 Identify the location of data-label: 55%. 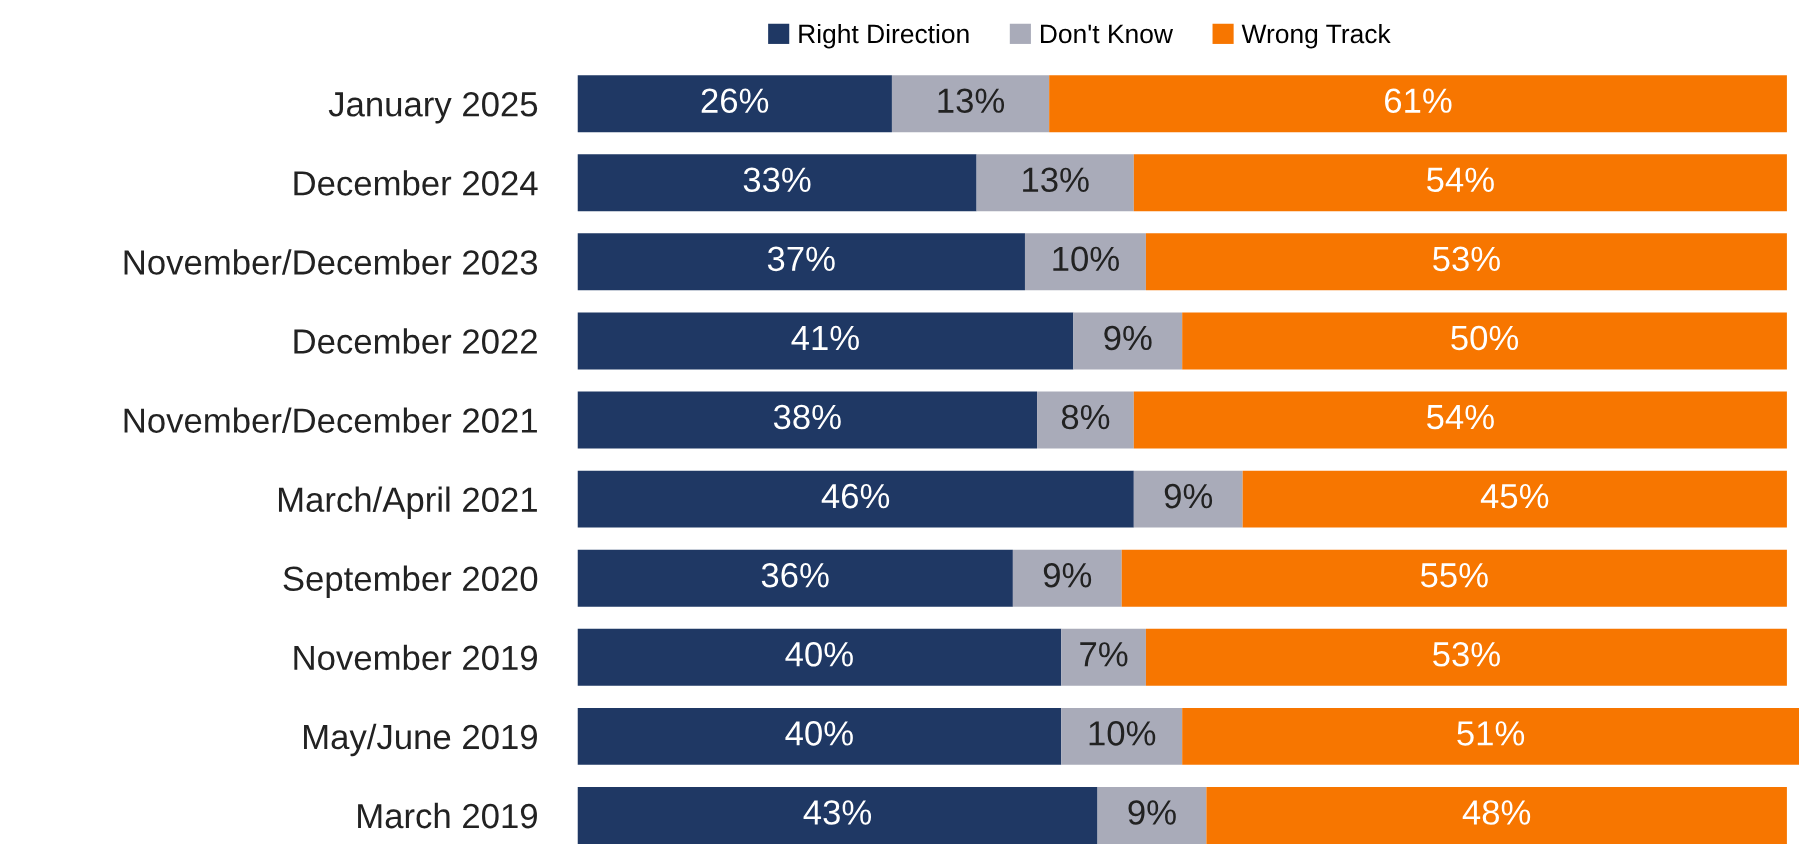
(1454, 575).